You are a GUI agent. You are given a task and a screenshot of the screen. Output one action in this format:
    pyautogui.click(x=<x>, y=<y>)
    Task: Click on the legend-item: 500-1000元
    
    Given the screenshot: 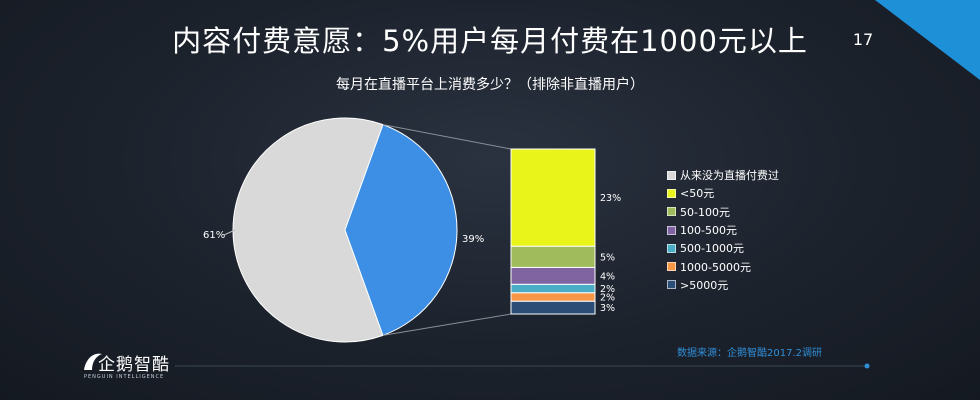 What is the action you would take?
    pyautogui.click(x=723, y=248)
    